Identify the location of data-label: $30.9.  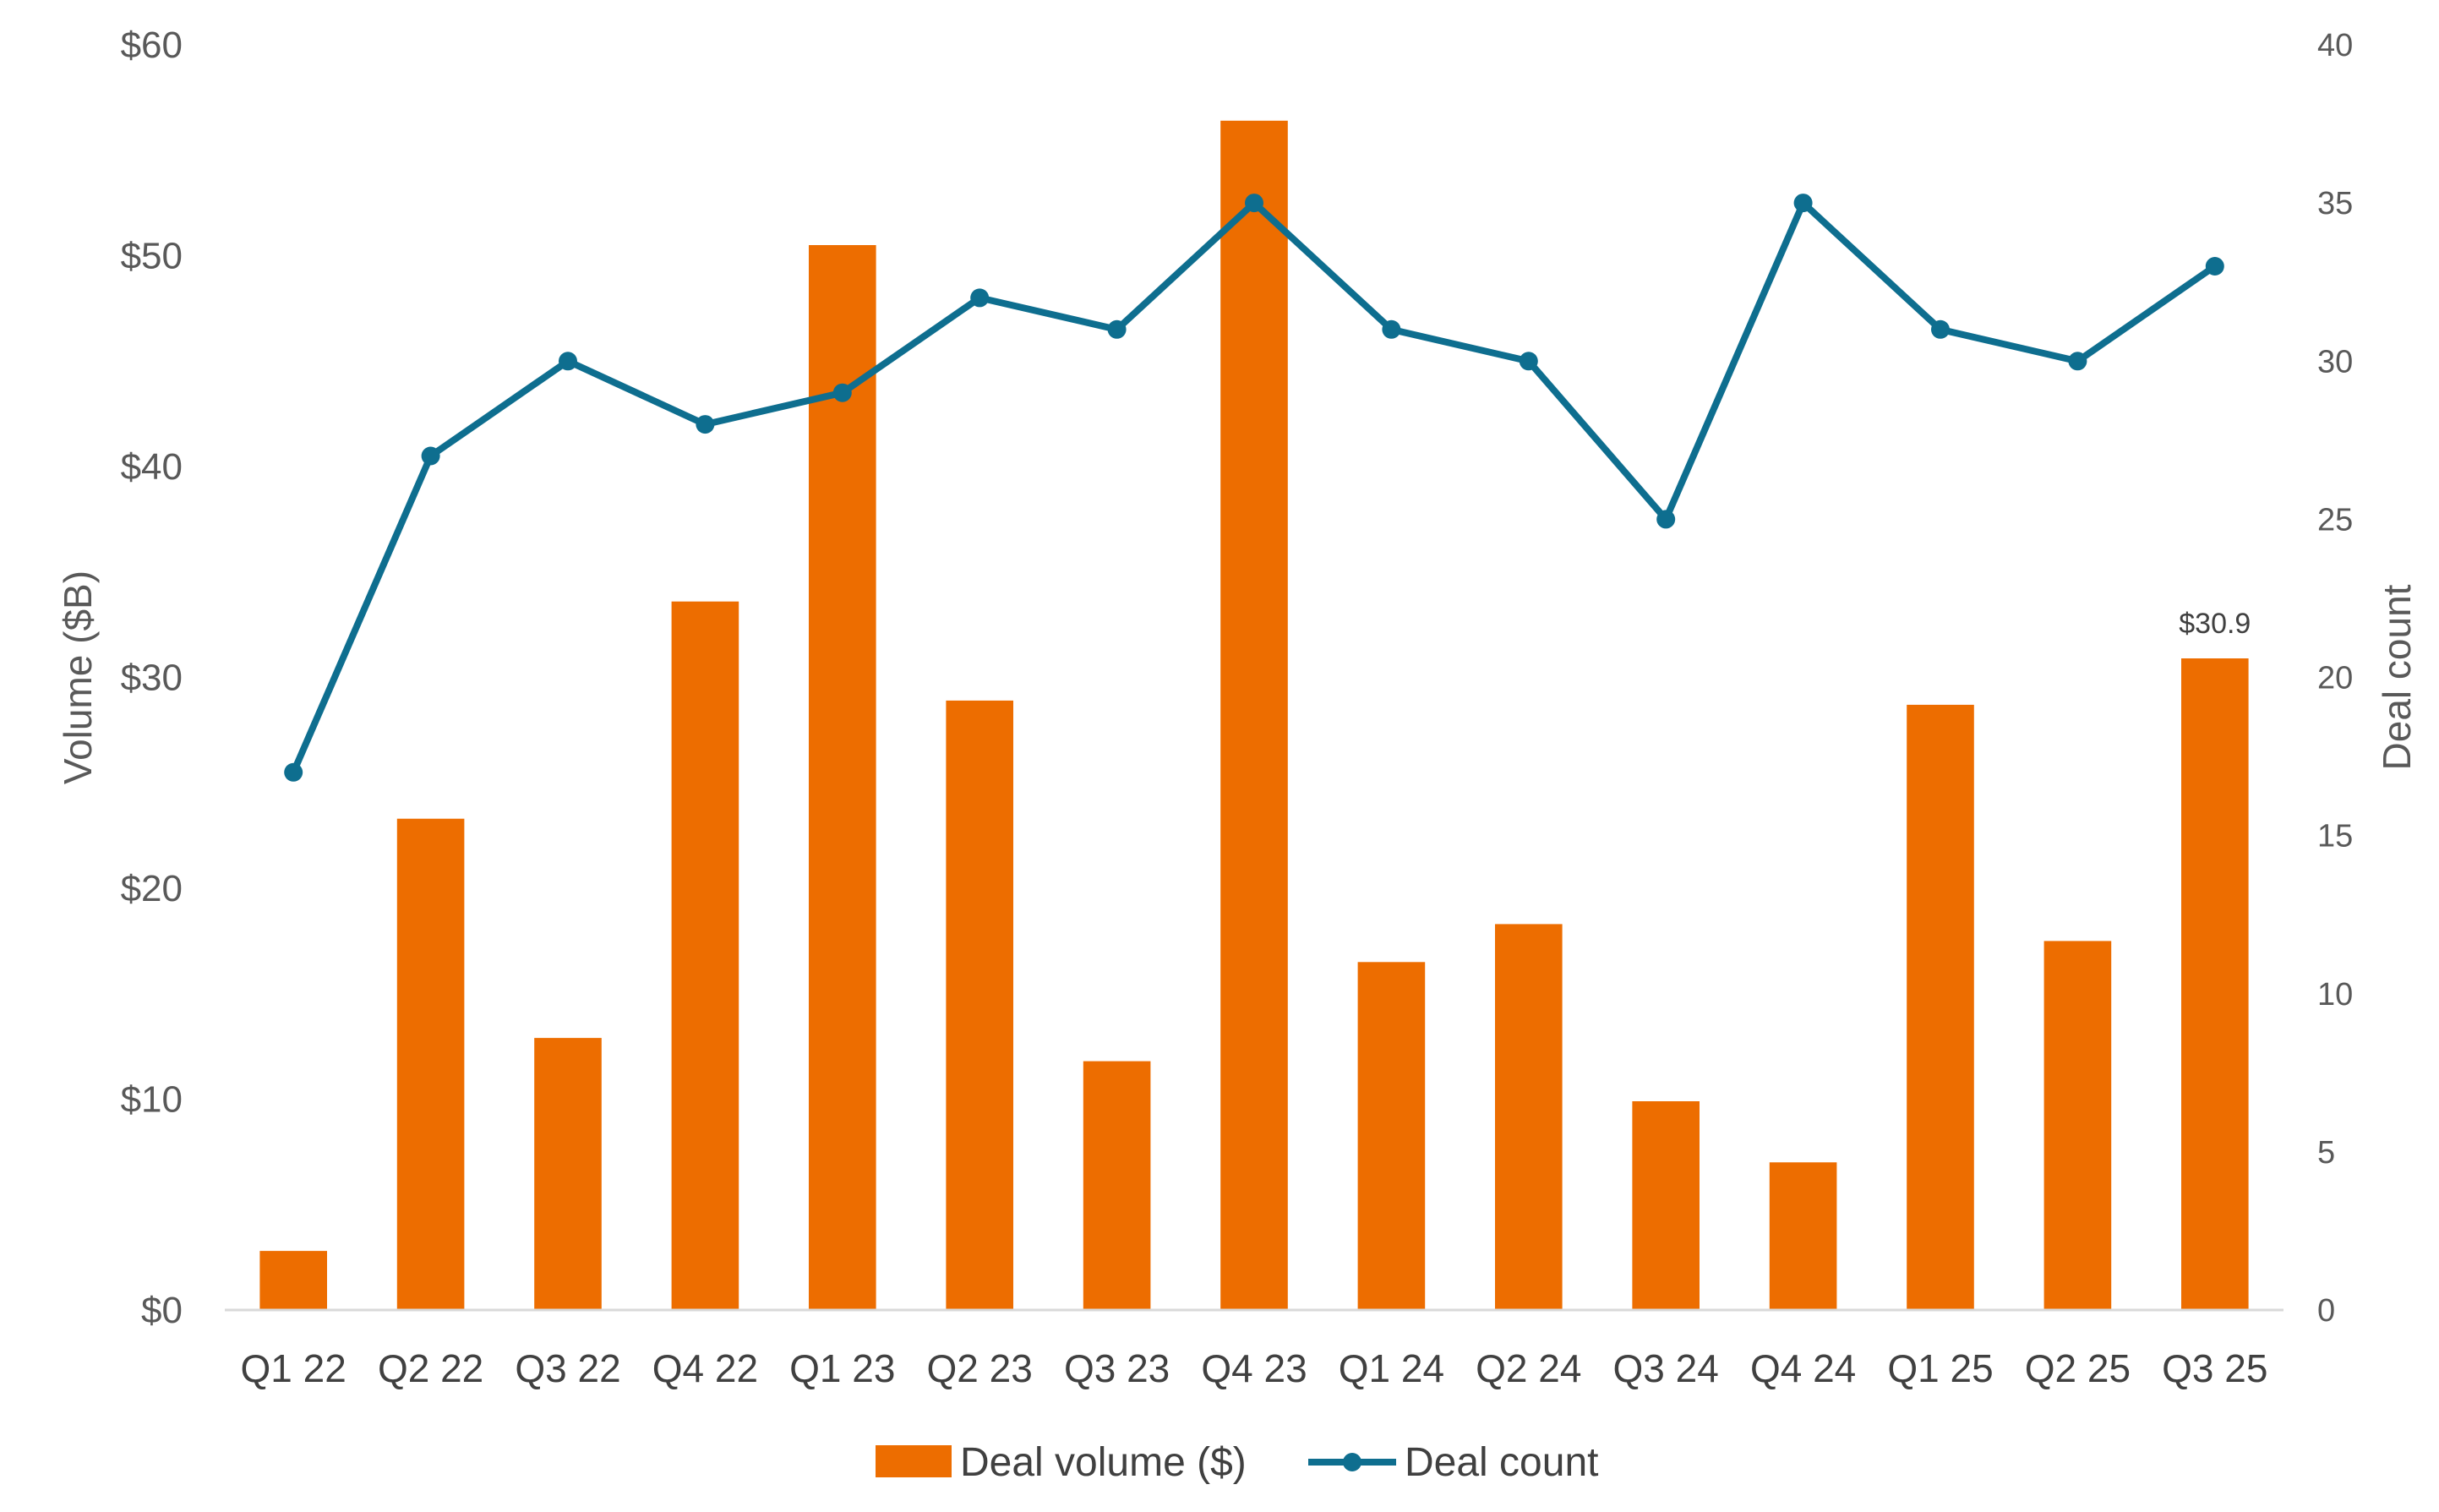
(2215, 624).